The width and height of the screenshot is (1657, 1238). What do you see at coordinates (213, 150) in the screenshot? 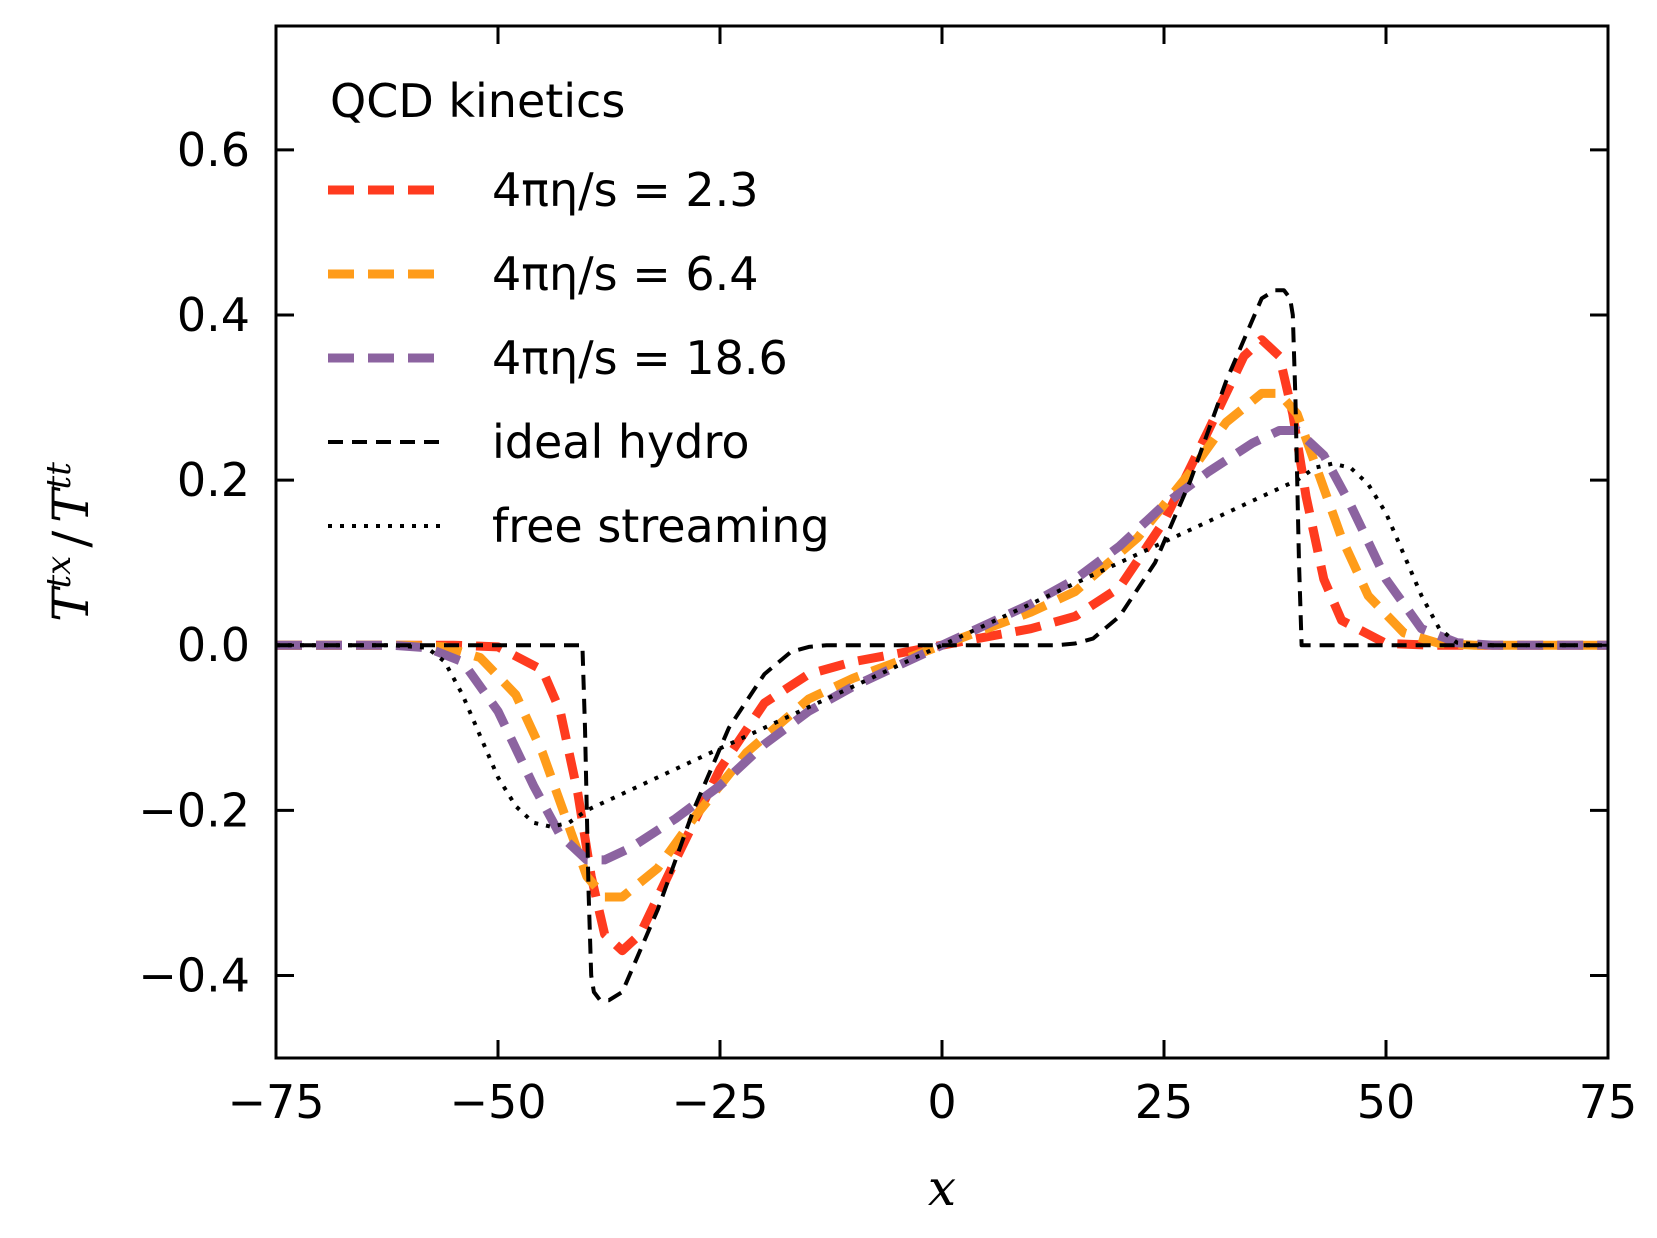
I see `y-tick-label: 0.6` at bounding box center [213, 150].